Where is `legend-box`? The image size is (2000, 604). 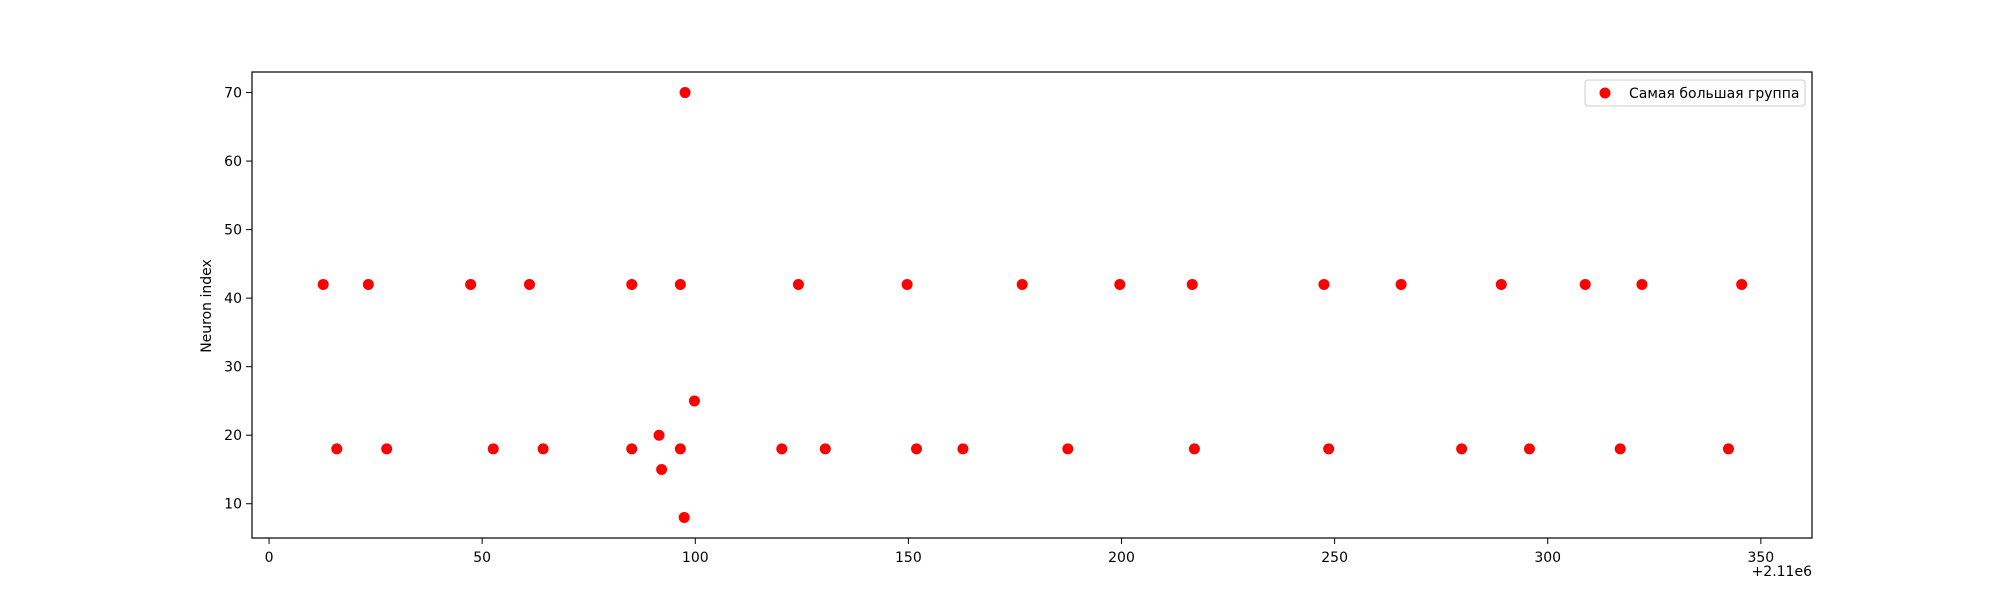 legend-box is located at coordinates (1695, 93).